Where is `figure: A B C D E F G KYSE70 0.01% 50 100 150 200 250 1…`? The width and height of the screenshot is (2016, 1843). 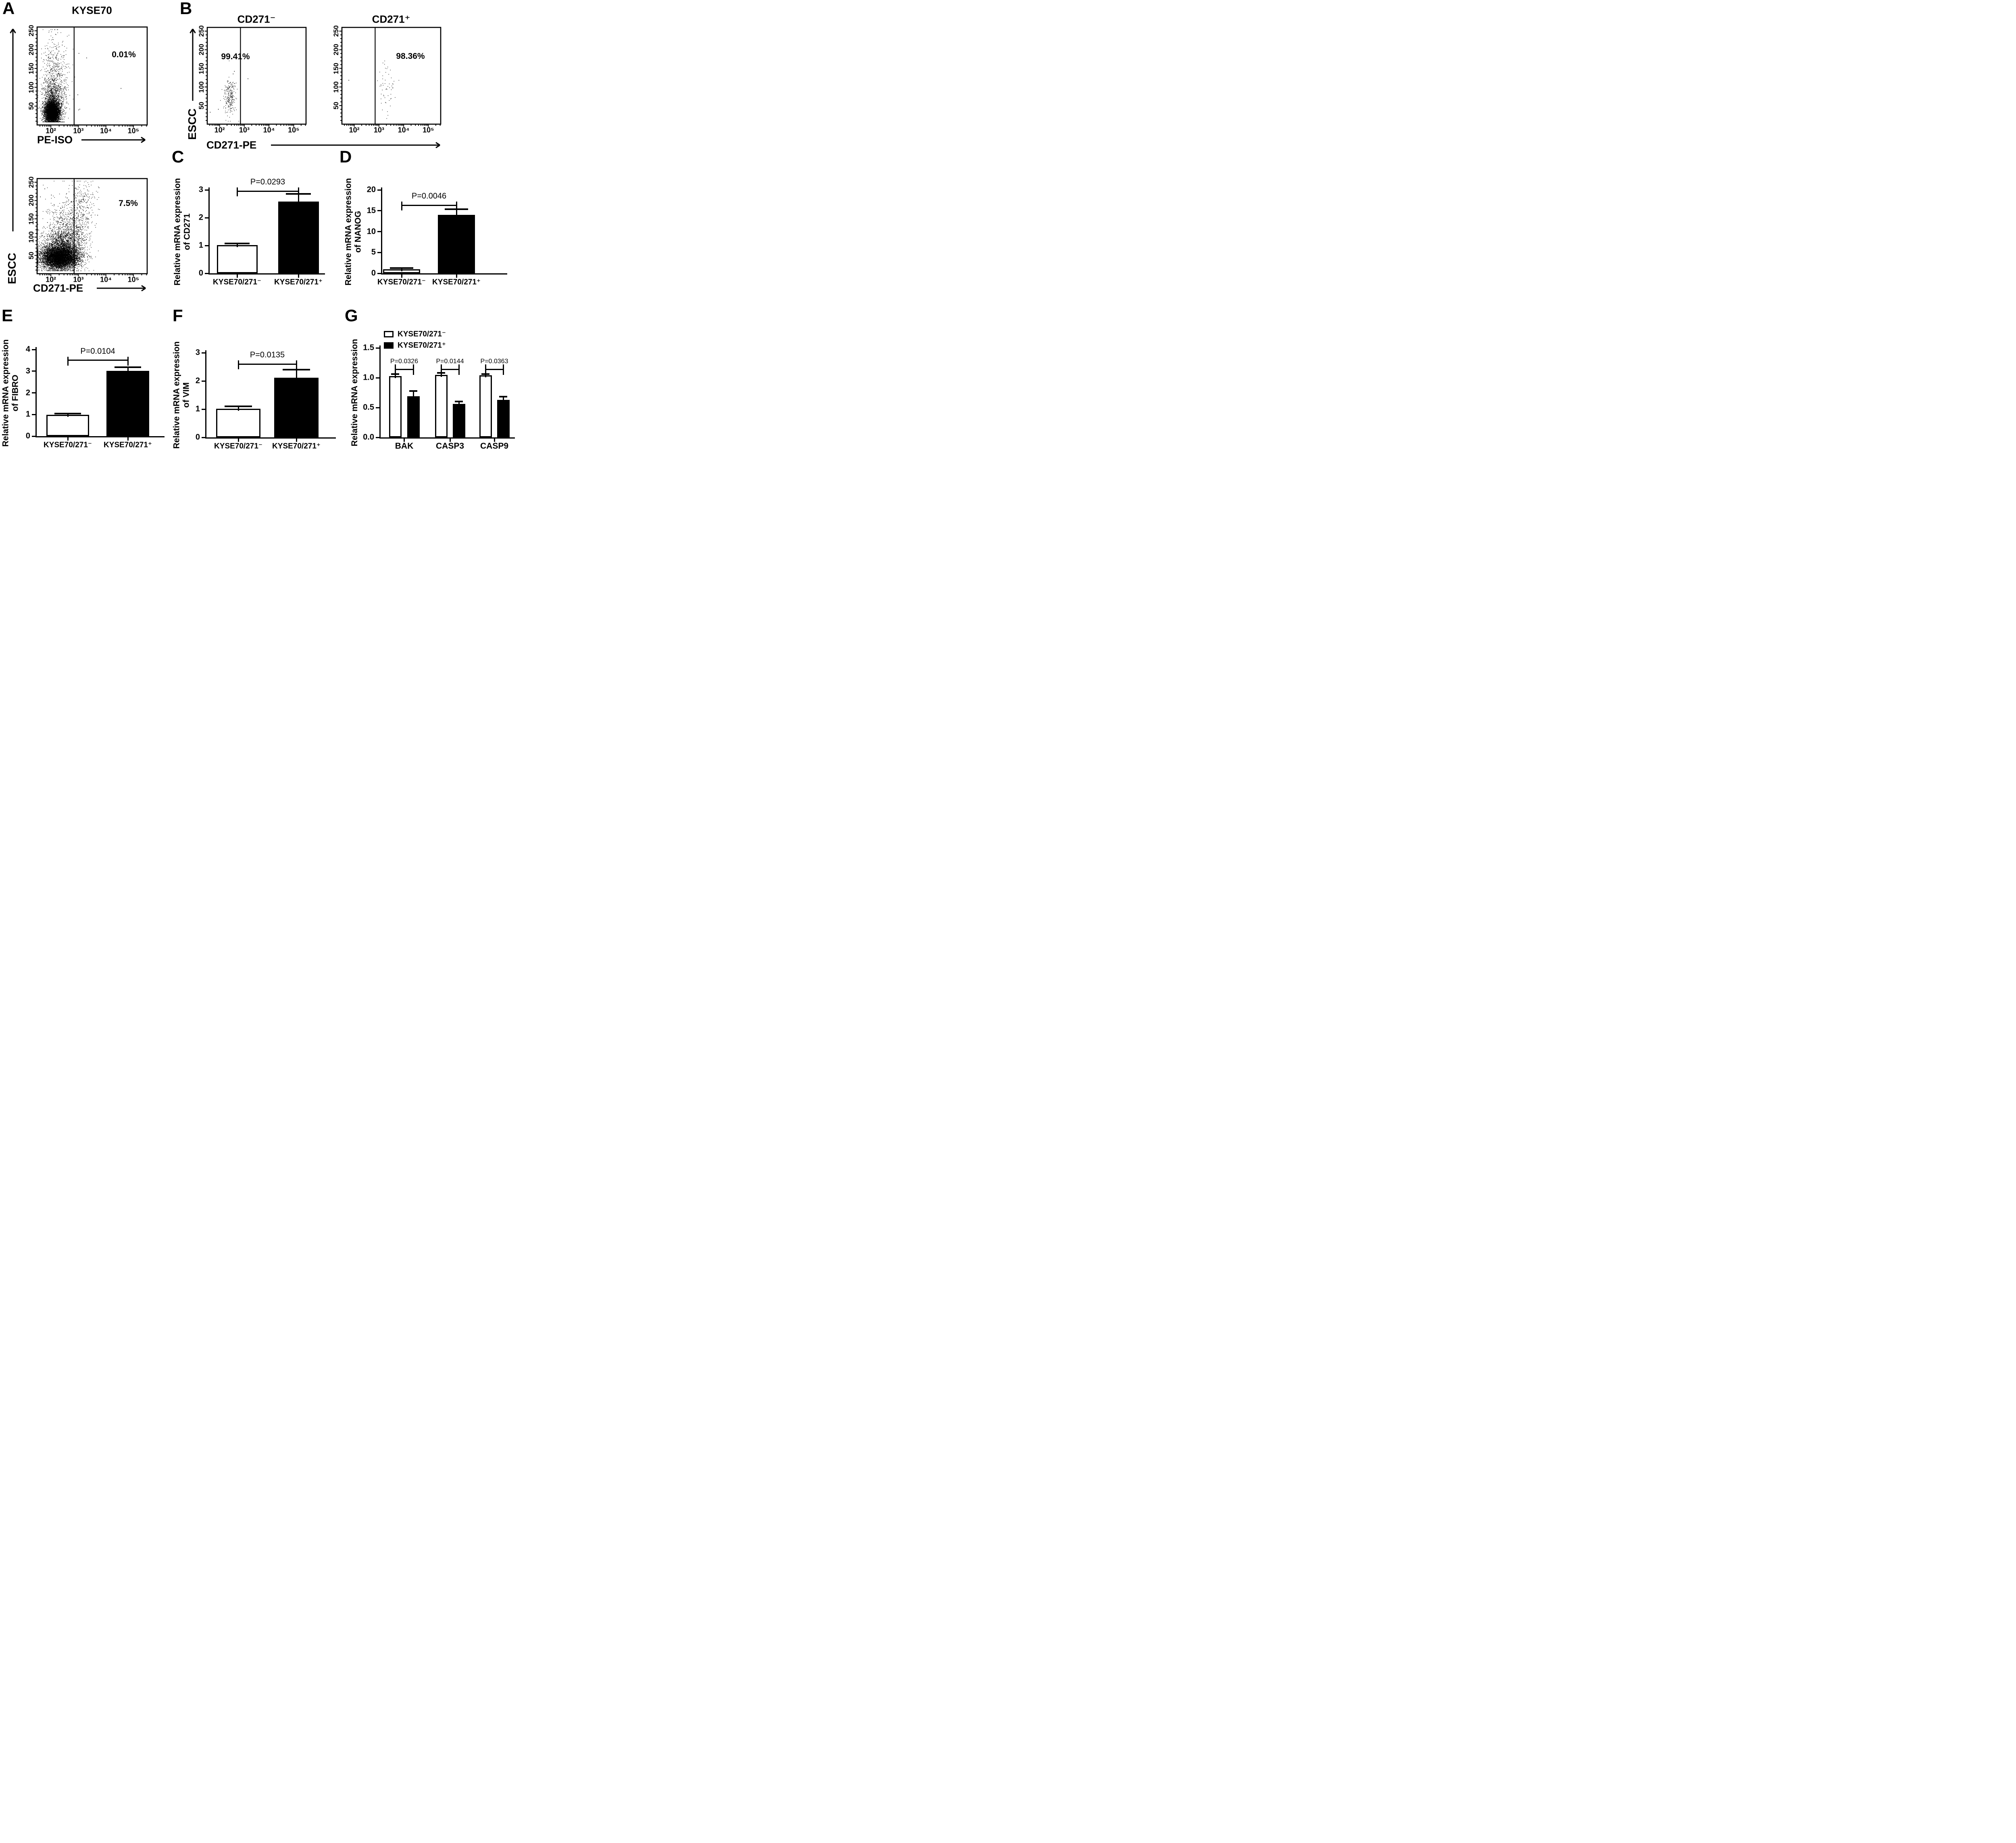
figure: A B C D E F G KYSE70 0.01% 50 100 150 200 250 1… is located at coordinates (260, 230).